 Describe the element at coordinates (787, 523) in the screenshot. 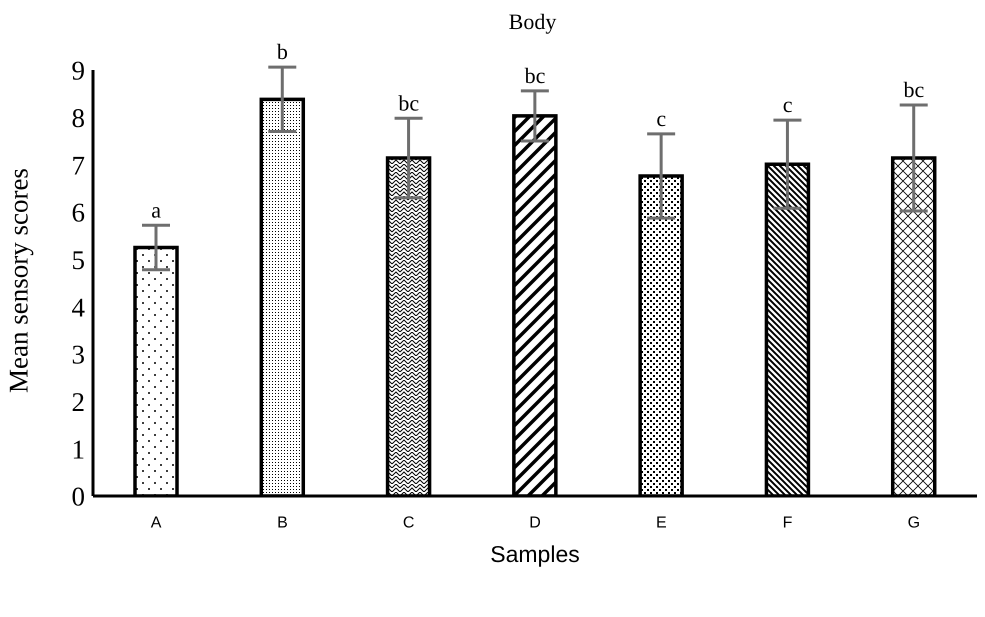

I see `x-tick-label: F` at that location.